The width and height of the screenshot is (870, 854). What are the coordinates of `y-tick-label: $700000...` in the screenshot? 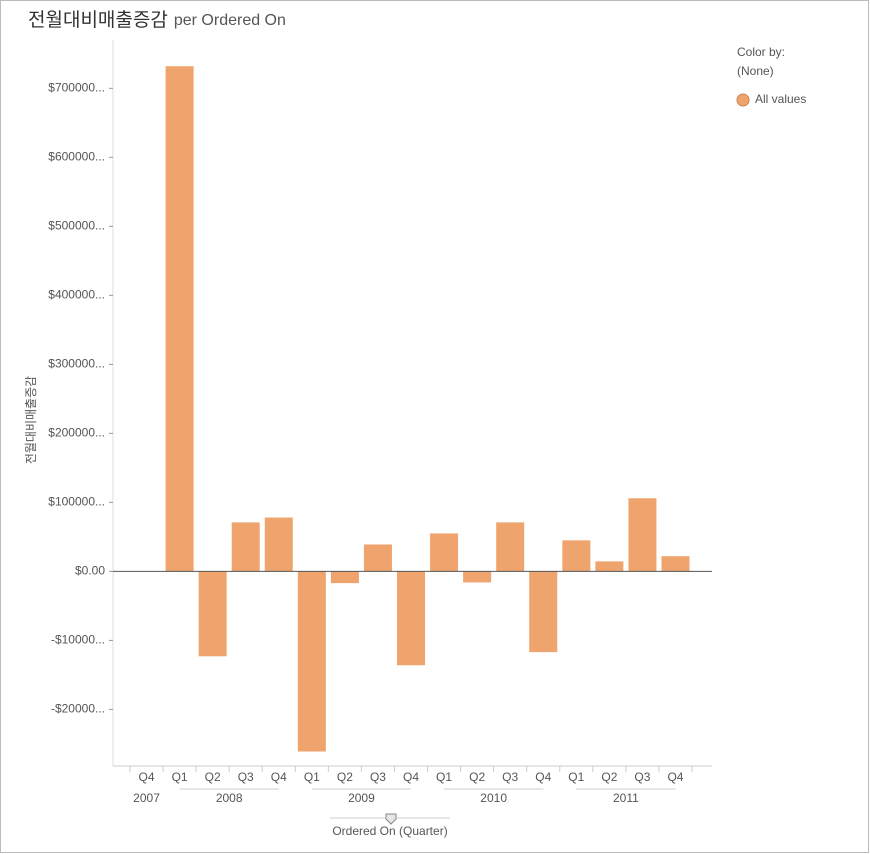 It's located at (76, 87).